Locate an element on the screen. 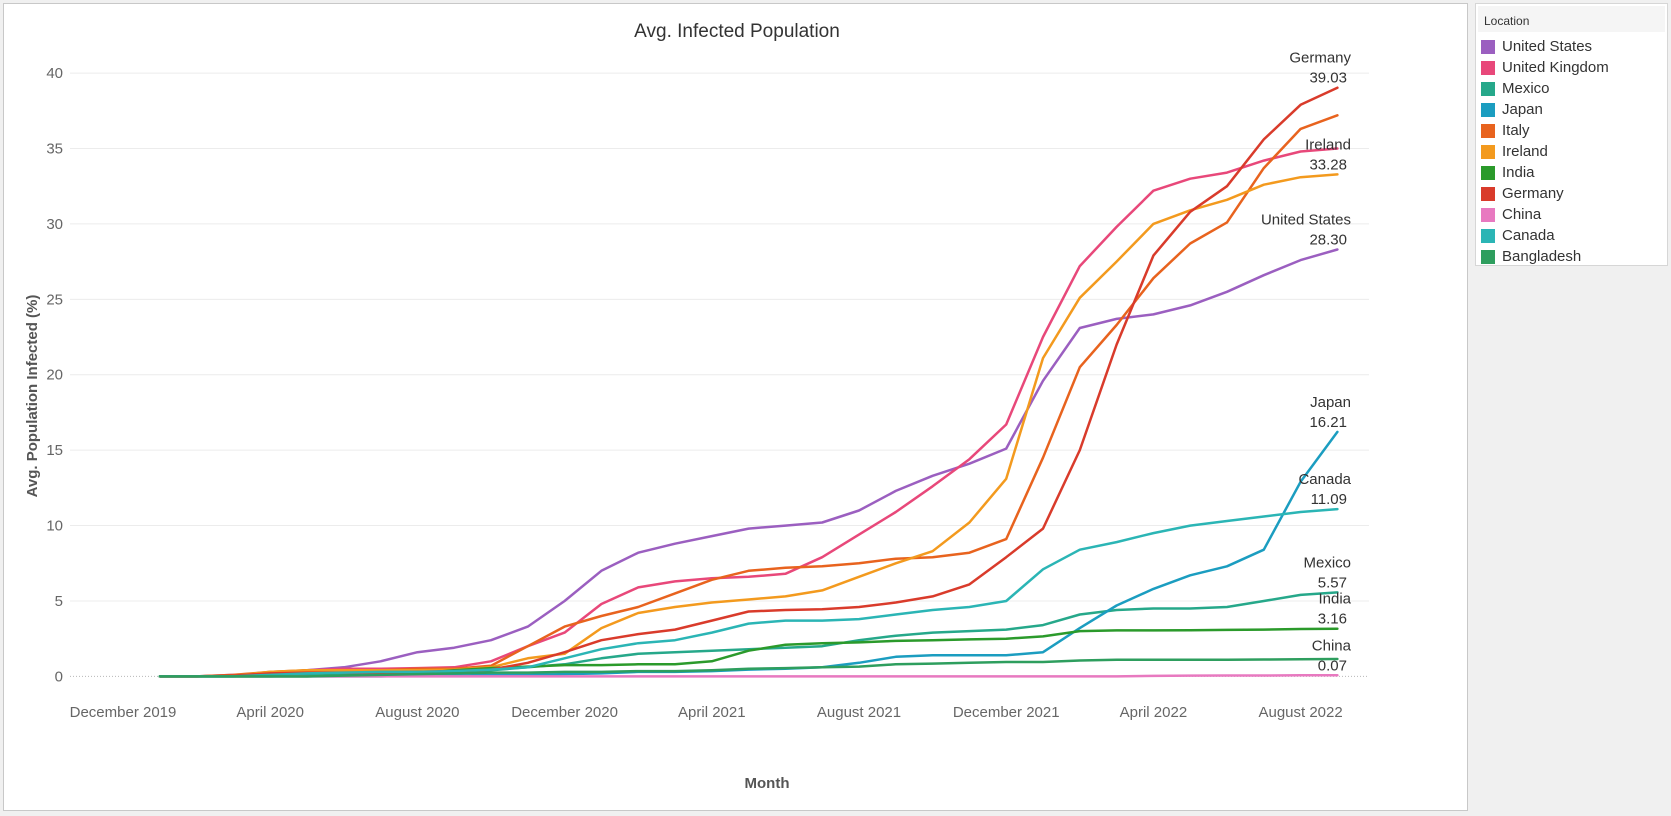 The image size is (1671, 816). legend-item-bangladesh: Bangladesh is located at coordinates (1571, 256).